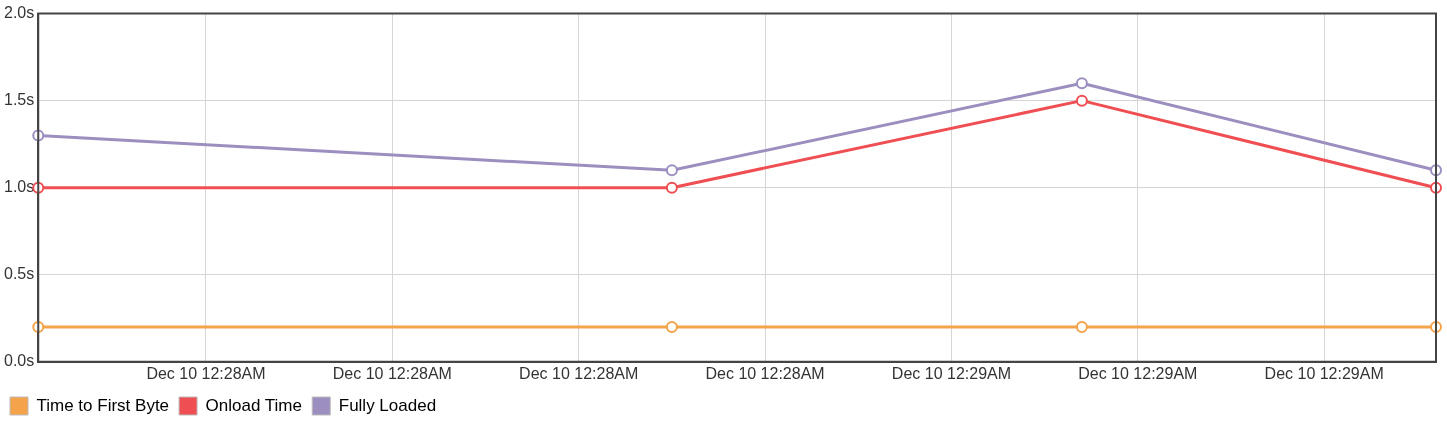 Image resolution: width=1447 pixels, height=429 pixels. Describe the element at coordinates (19, 274) in the screenshot. I see `y-tick-label: 0.5s` at that location.